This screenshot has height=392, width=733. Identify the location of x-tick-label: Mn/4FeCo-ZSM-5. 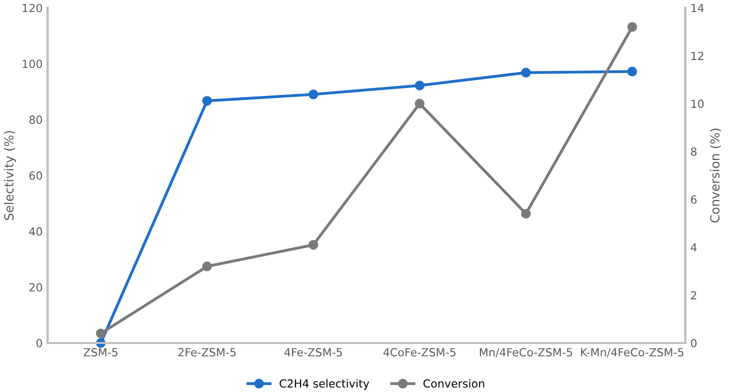
(526, 353).